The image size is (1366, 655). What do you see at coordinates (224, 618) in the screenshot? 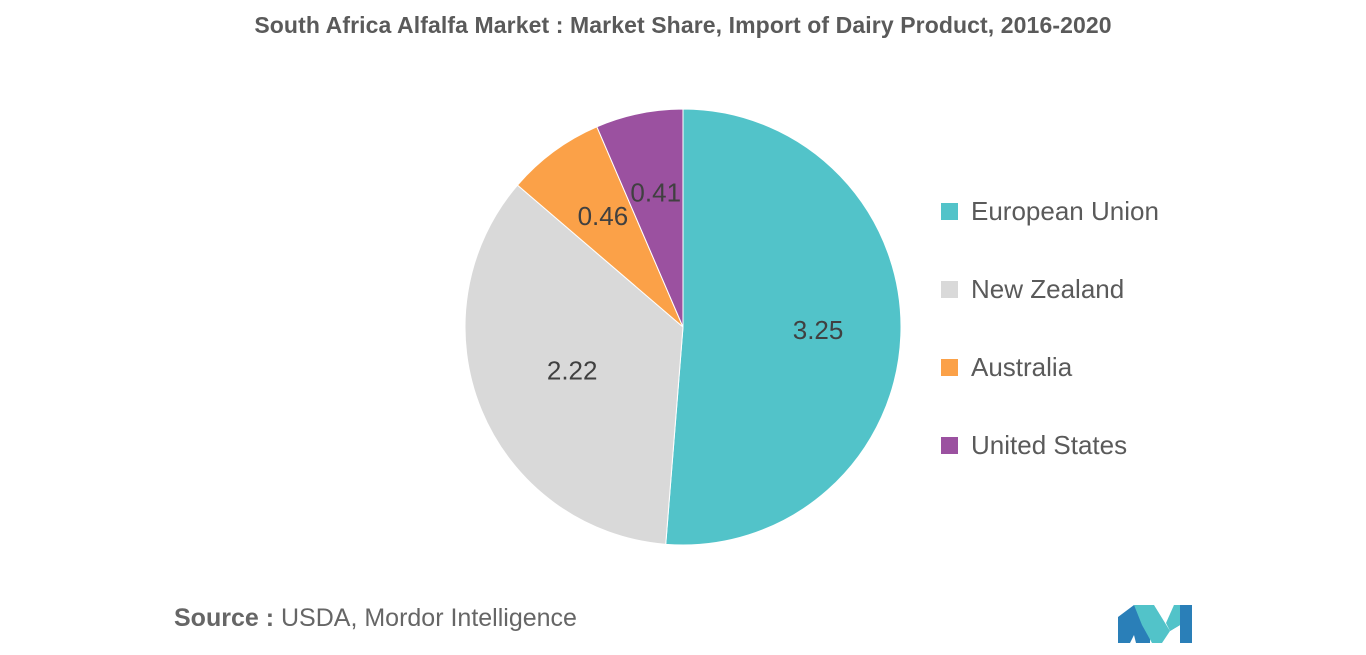
I see `source-label: Source :` at bounding box center [224, 618].